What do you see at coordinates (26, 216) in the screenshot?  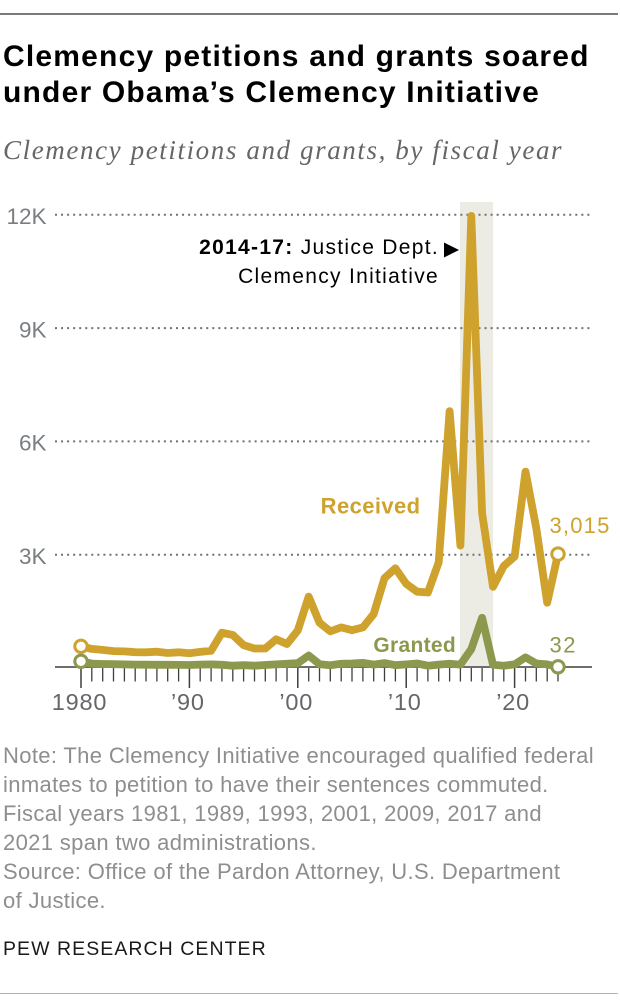 I see `svg-text: 12K` at bounding box center [26, 216].